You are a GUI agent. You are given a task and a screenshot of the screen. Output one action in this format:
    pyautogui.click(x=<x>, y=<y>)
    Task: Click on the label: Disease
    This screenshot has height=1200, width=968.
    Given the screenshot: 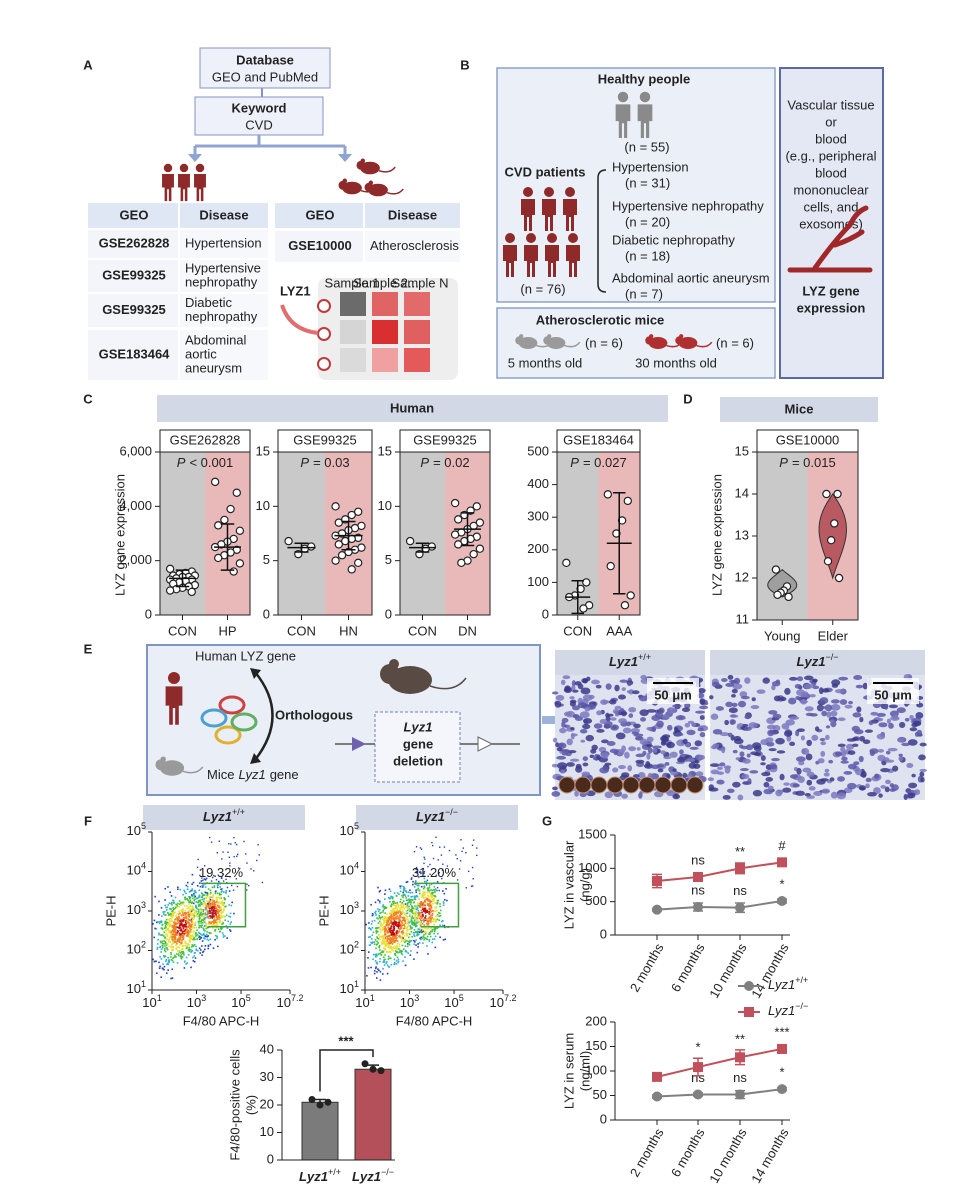 What is the action you would take?
    pyautogui.click(x=223, y=214)
    